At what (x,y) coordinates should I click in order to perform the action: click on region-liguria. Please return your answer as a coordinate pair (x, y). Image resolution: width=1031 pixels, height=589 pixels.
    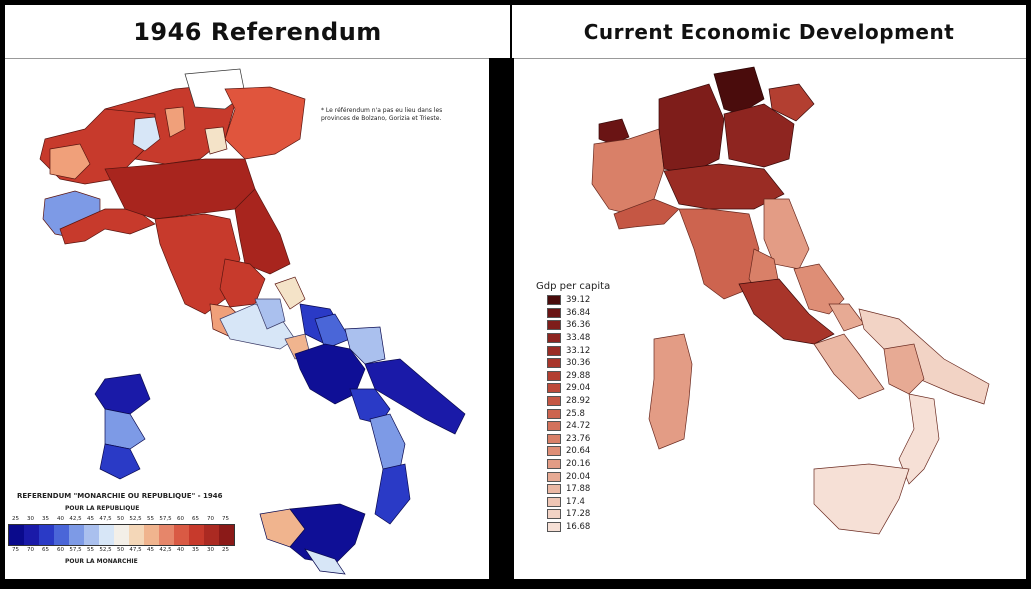
    Looking at the image, I should click on (107, 226).